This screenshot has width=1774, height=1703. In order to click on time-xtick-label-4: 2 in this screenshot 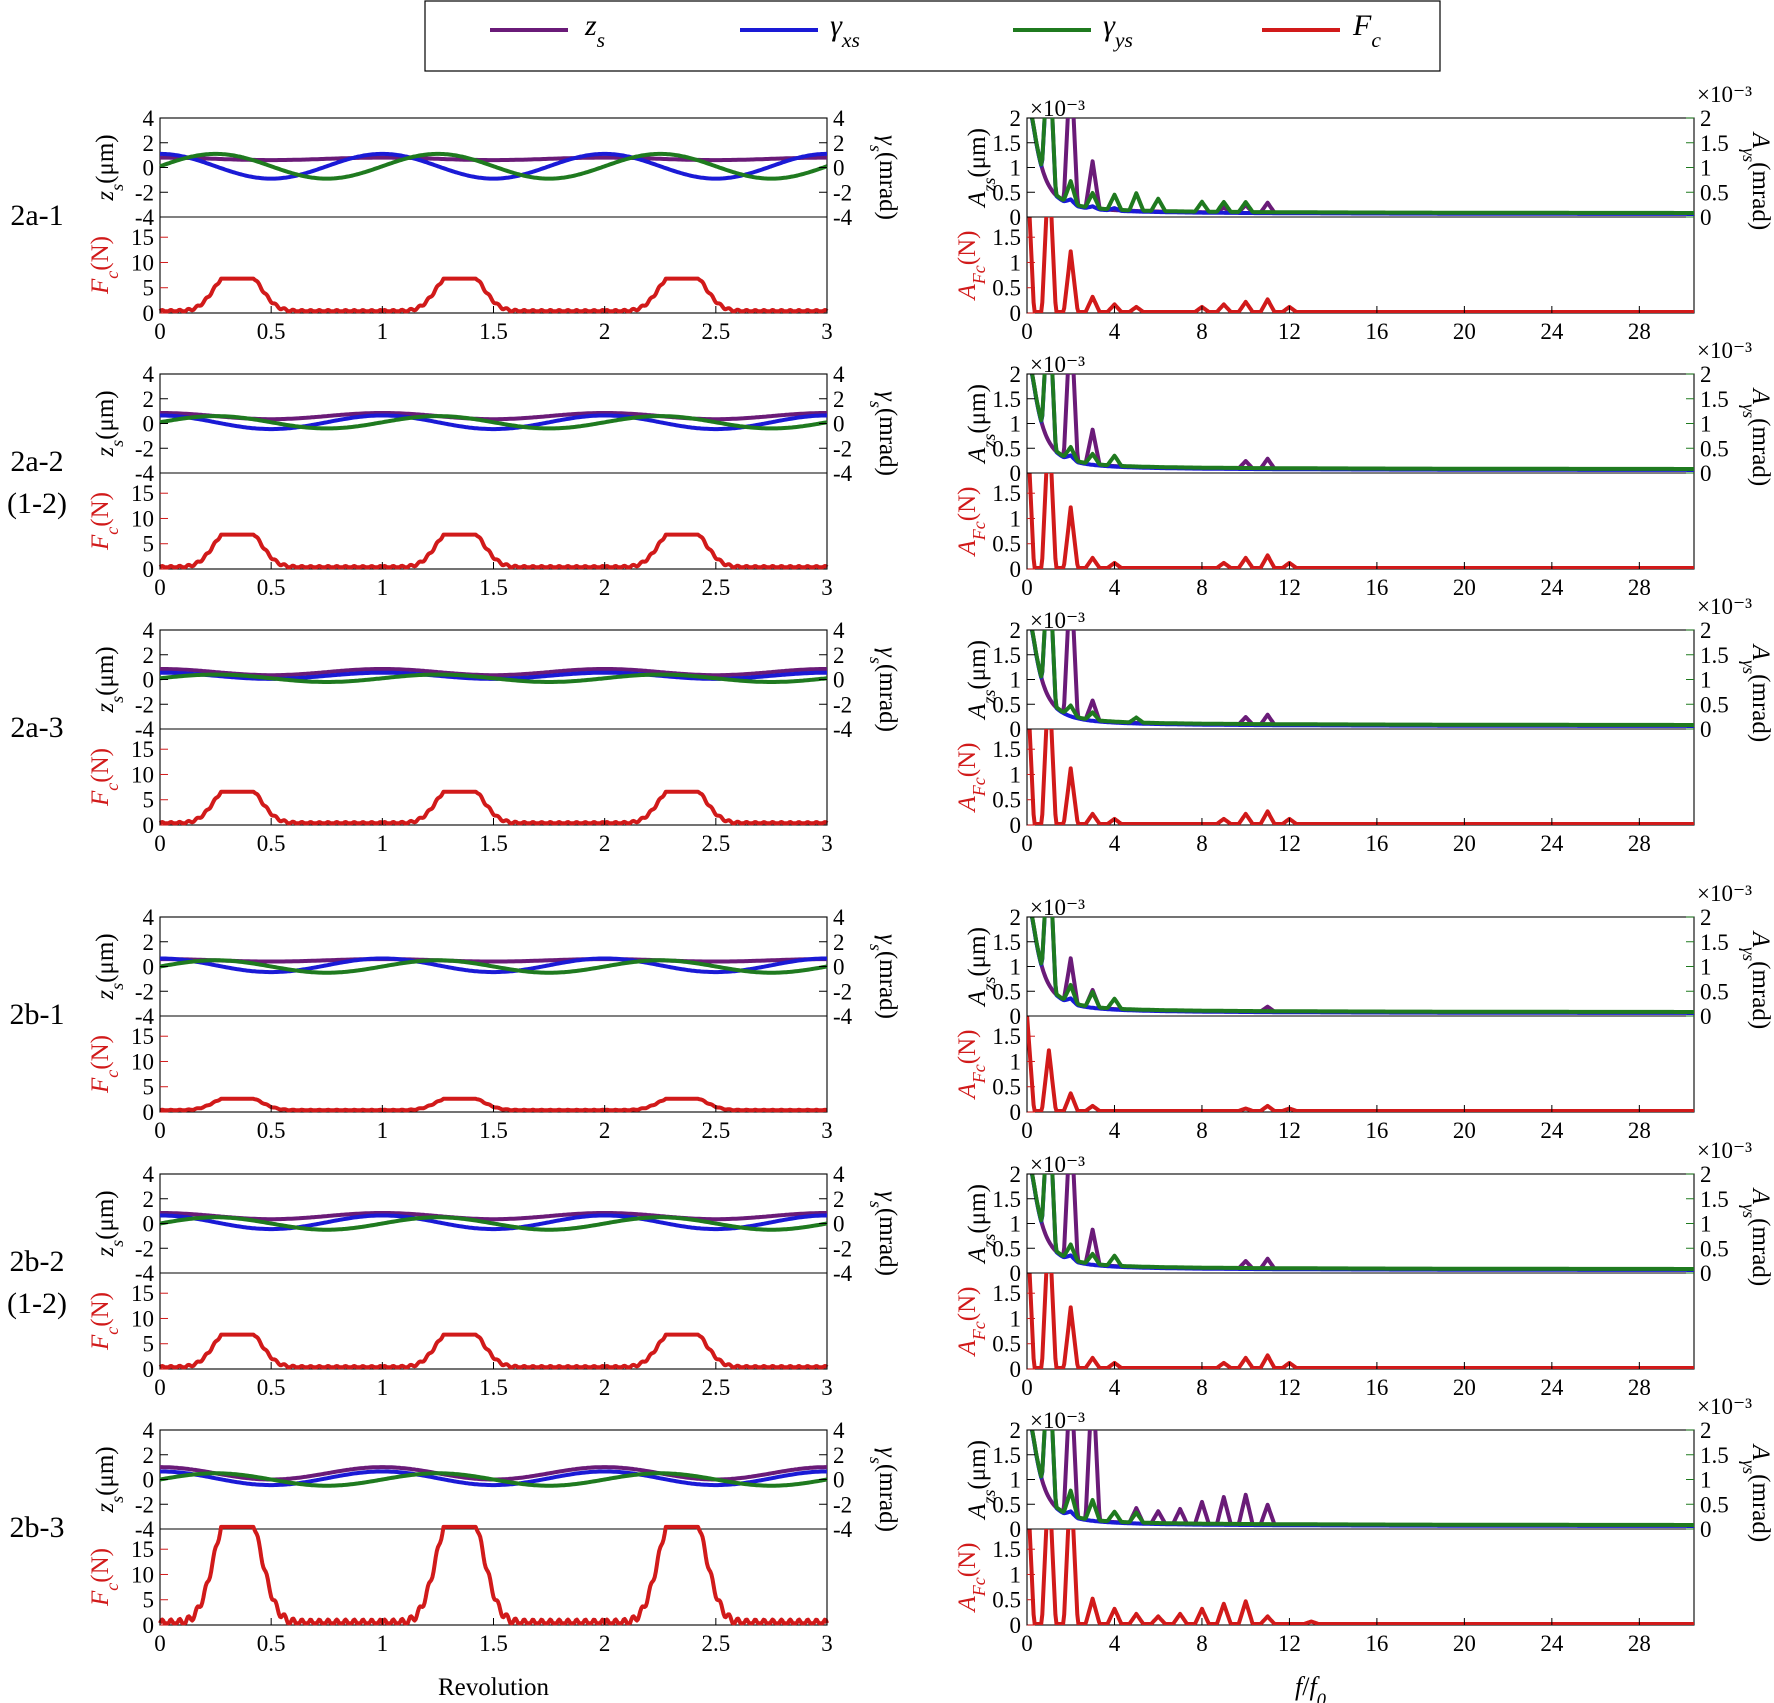, I will do `click(605, 1130)`.